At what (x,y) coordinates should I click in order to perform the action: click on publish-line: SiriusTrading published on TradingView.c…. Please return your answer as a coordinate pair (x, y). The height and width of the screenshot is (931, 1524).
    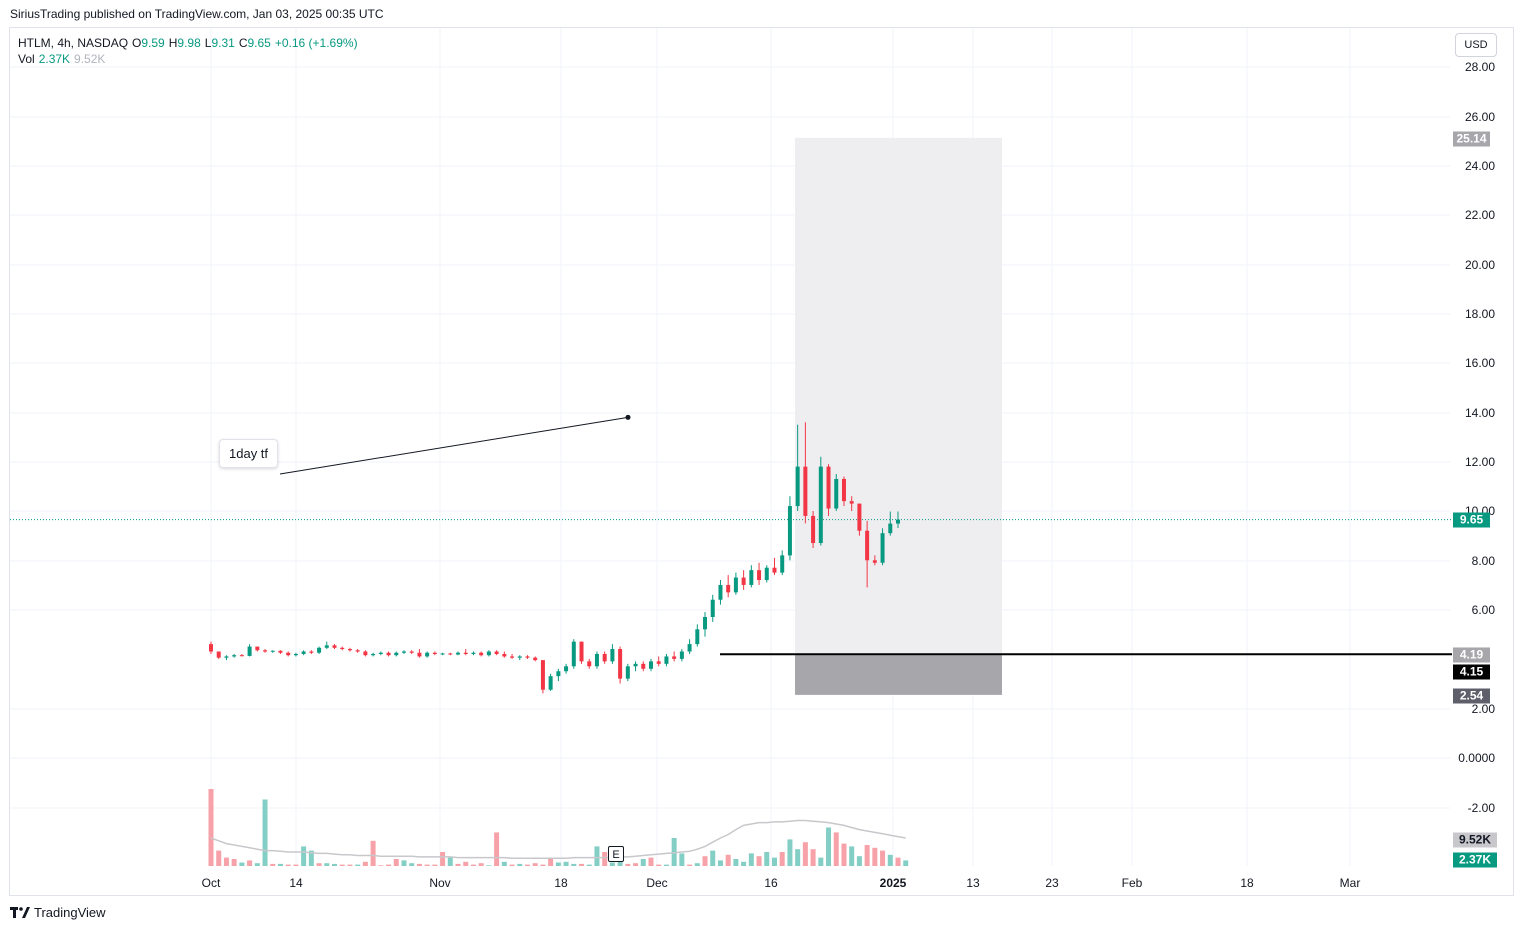
    Looking at the image, I should click on (197, 14).